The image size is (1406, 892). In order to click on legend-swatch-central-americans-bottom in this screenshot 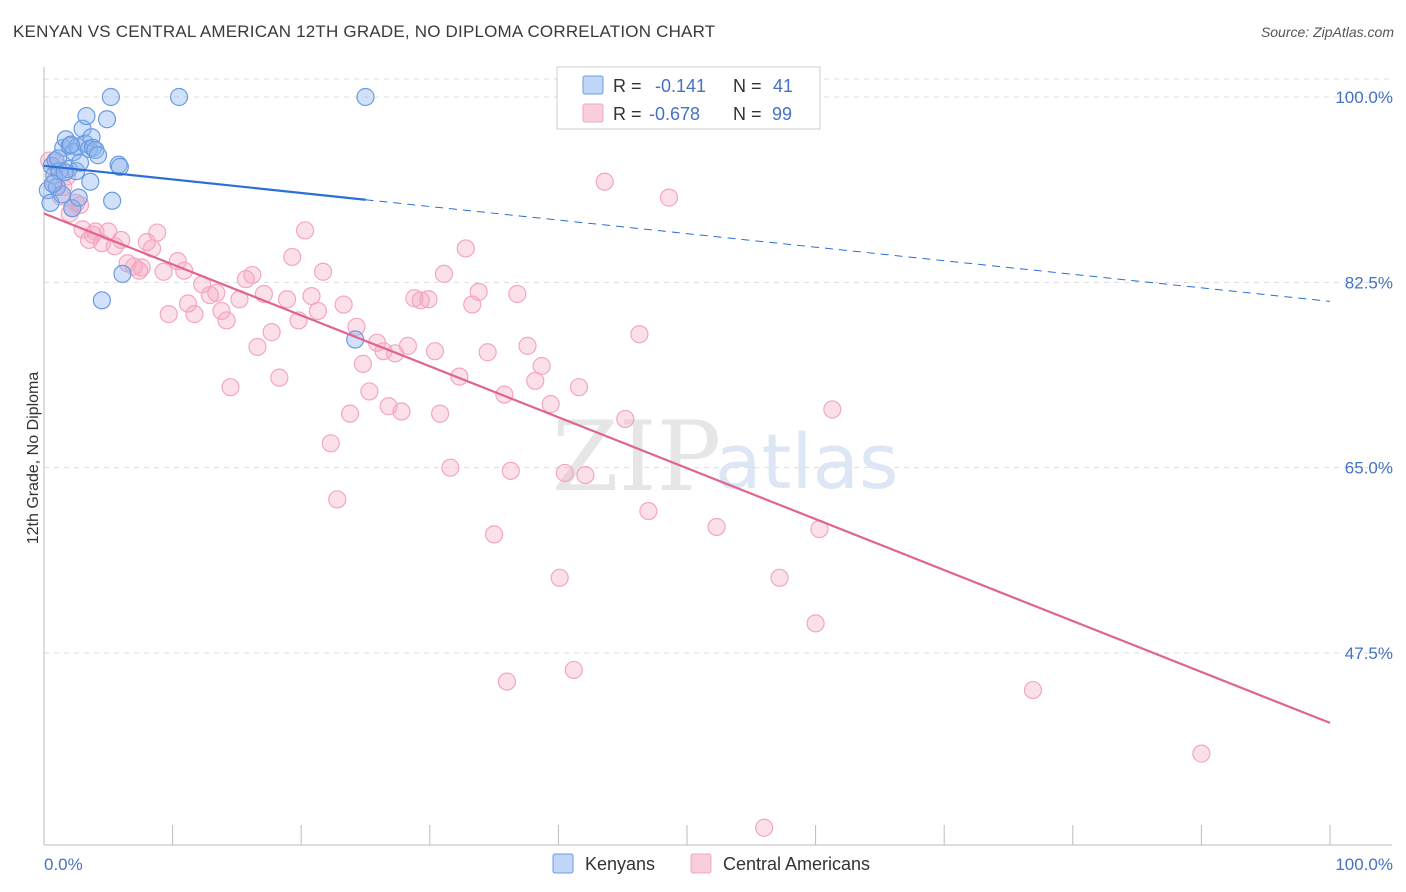, I will do `click(701, 863)`.